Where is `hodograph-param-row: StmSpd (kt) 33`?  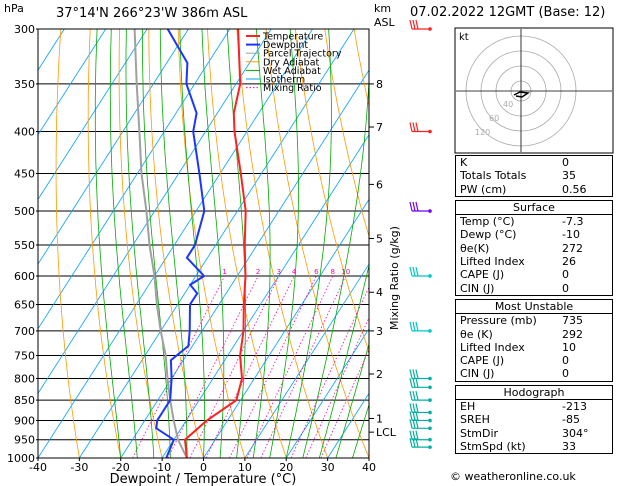
hodograph-param-row: StmSpd (kt) 33 is located at coordinates (534, 447).